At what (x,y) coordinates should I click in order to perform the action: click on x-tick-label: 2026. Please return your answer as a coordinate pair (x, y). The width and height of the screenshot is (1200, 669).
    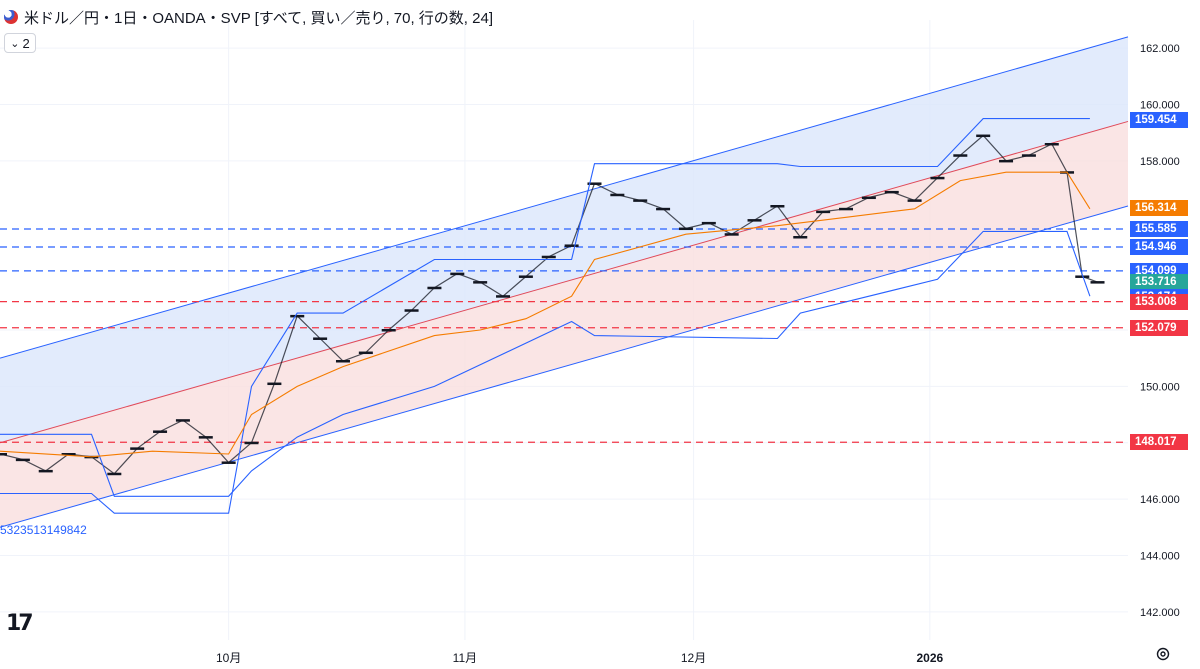
    Looking at the image, I should click on (929, 658).